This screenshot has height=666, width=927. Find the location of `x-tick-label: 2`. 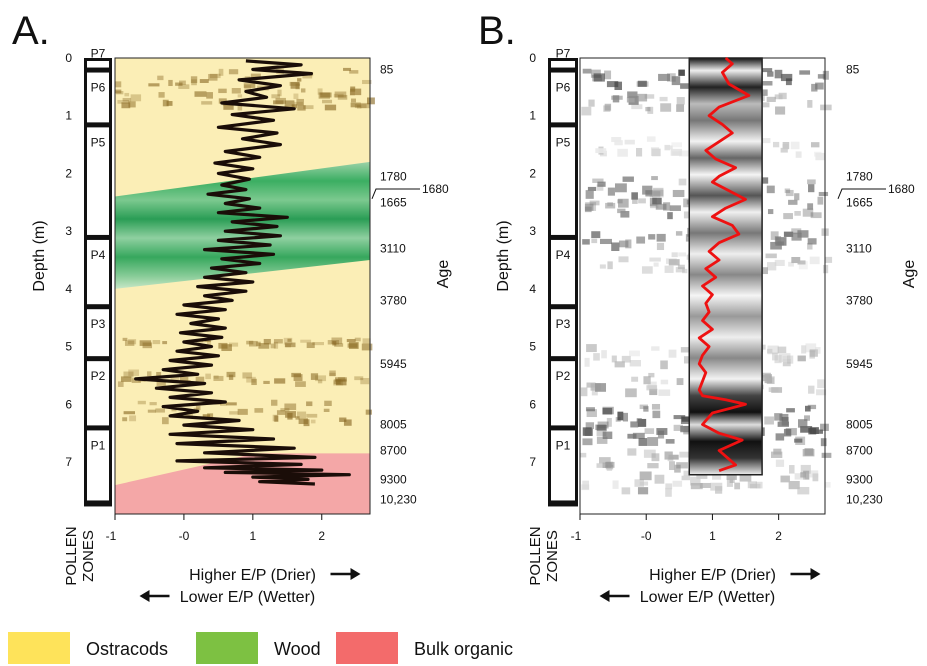

x-tick-label: 2 is located at coordinates (321, 536).